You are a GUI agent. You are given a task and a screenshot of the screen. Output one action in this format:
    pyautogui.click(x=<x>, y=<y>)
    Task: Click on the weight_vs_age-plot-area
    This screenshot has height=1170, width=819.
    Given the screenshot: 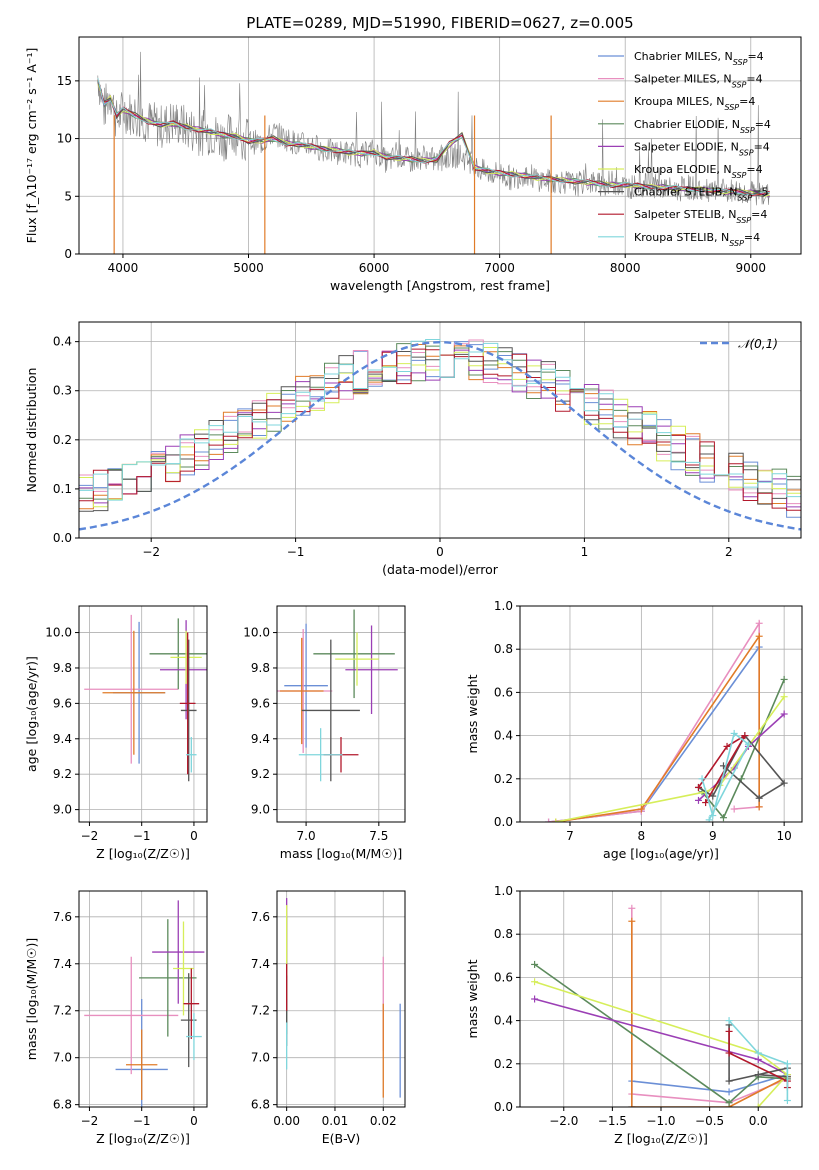 What is the action you would take?
    pyautogui.click(x=666, y=720)
    